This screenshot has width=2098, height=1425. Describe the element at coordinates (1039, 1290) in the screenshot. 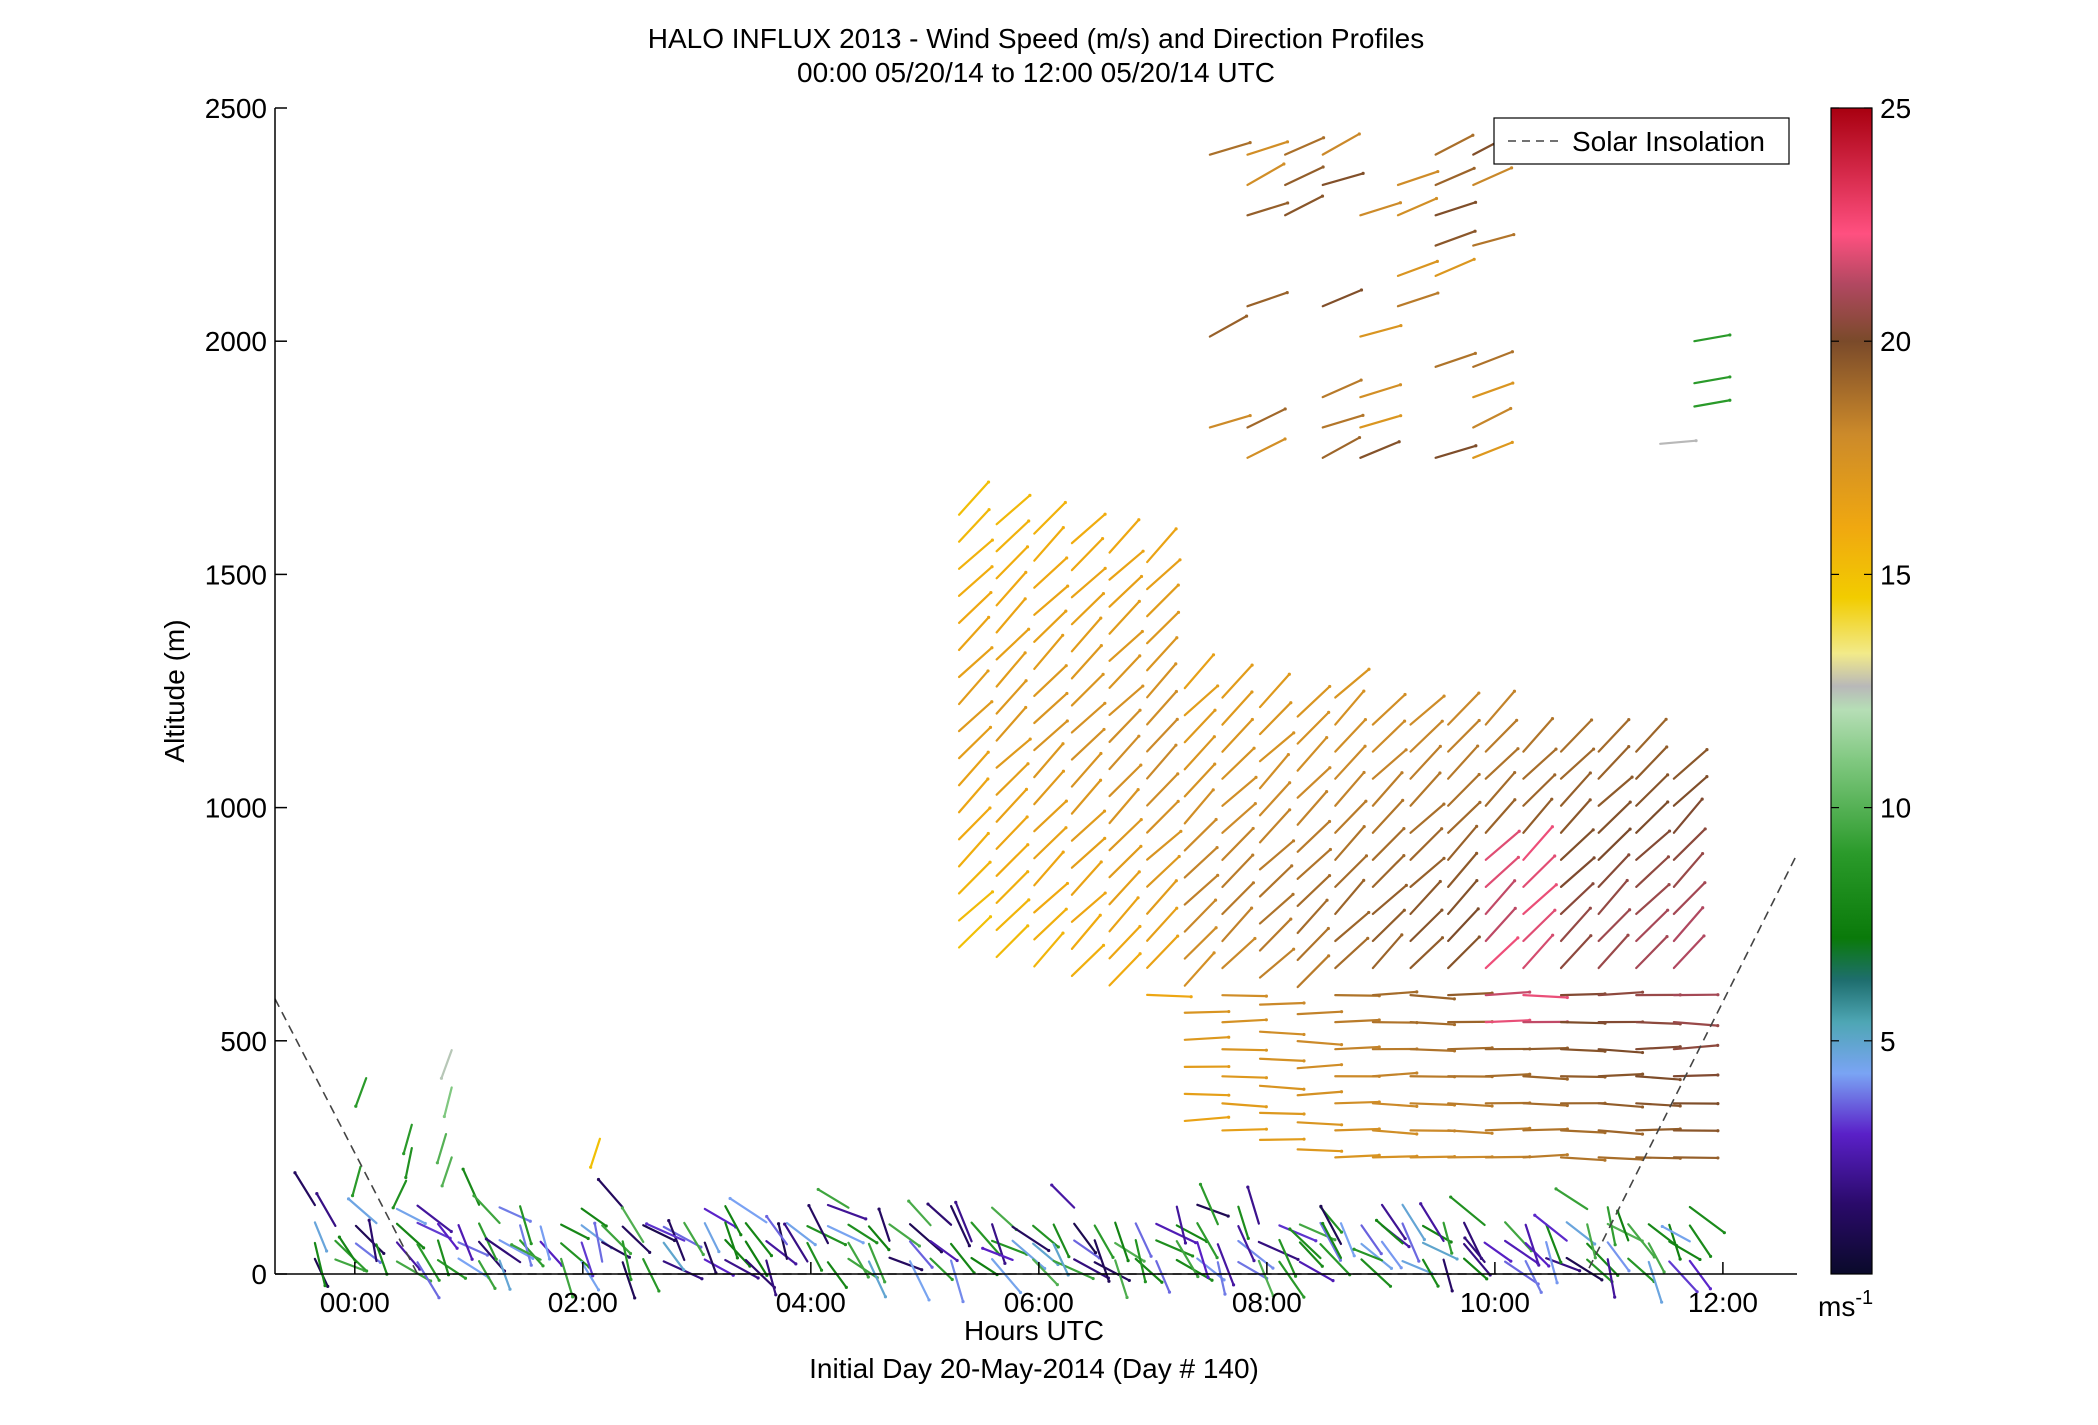

I see `x-axis-ticks: 00:00 02:00 04:00 06:00 08:00 10:00 12:00` at that location.